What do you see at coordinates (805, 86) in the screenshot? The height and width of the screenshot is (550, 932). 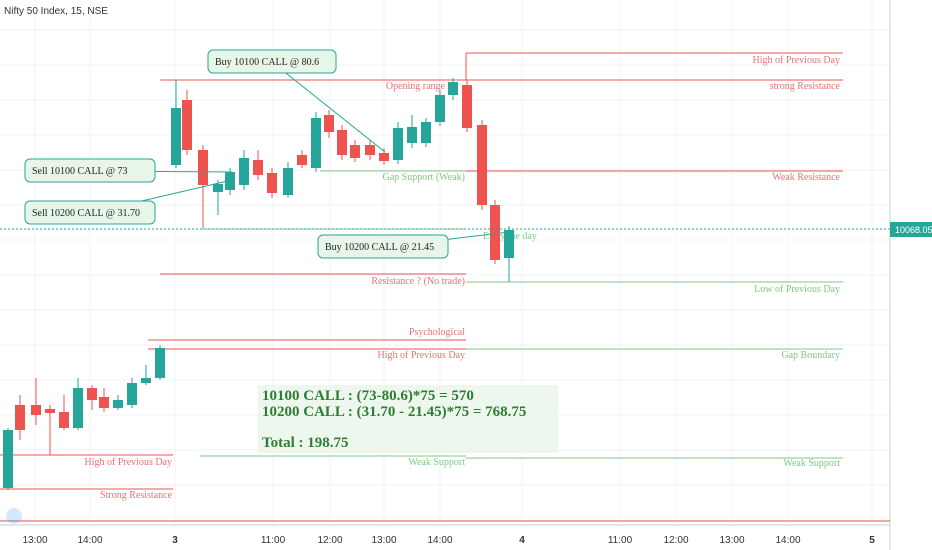 I see `level-label: strong Resistance` at bounding box center [805, 86].